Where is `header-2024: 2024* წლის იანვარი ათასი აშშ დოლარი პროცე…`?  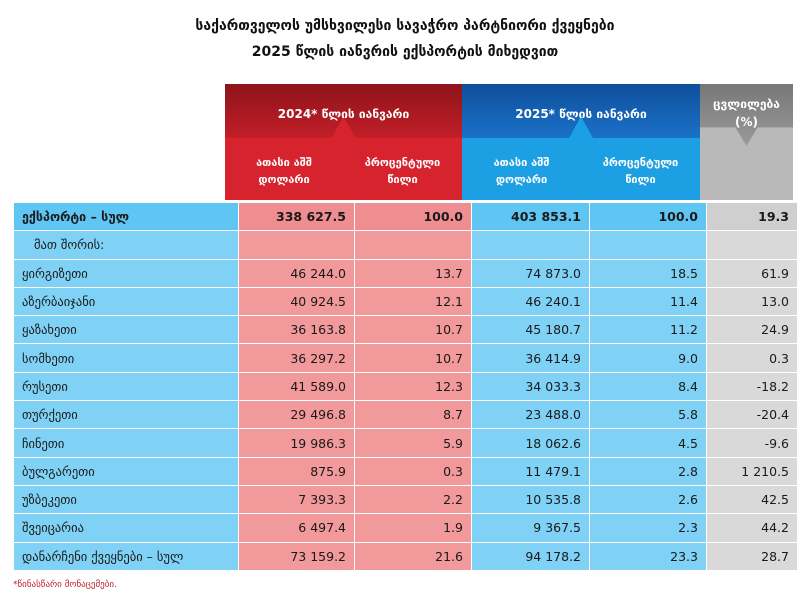 header-2024: 2024* წლის იანვარი ათასი აშშ დოლარი პროცე… is located at coordinates (343, 142).